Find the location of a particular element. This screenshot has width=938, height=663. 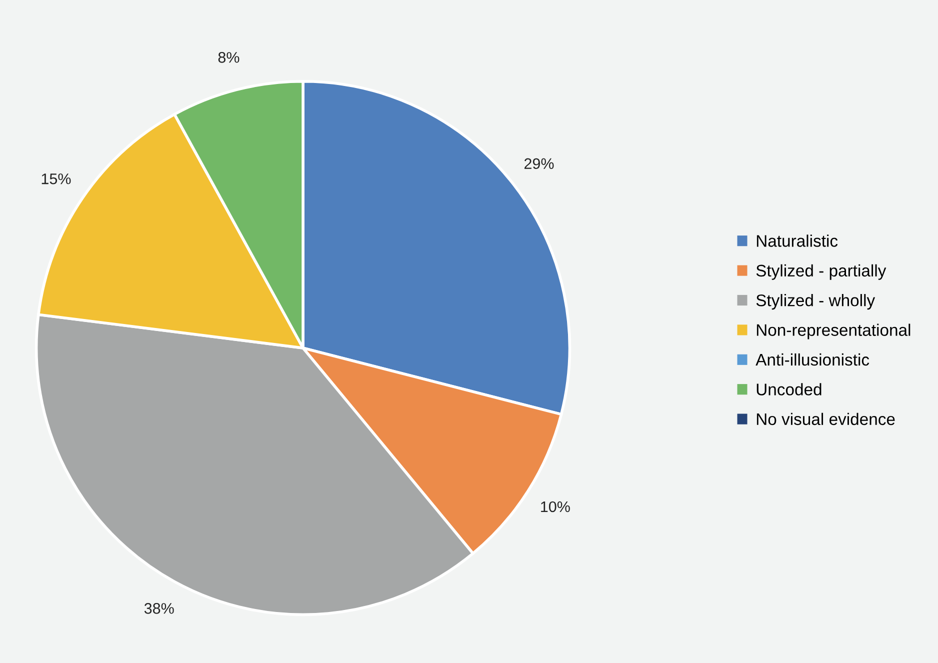

legend-label: Naturalistic is located at coordinates (797, 240).